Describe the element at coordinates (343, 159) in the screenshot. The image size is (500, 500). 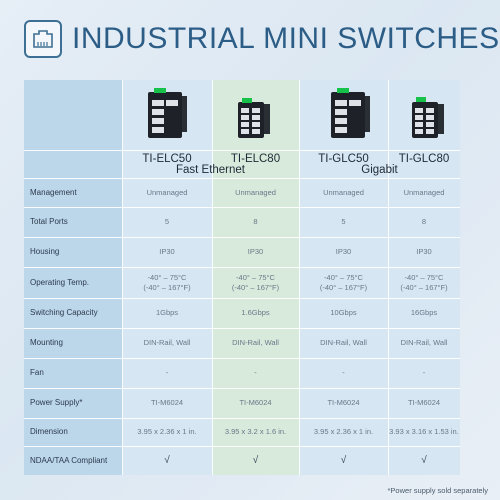
I see `model-name: TI-GLC50` at that location.